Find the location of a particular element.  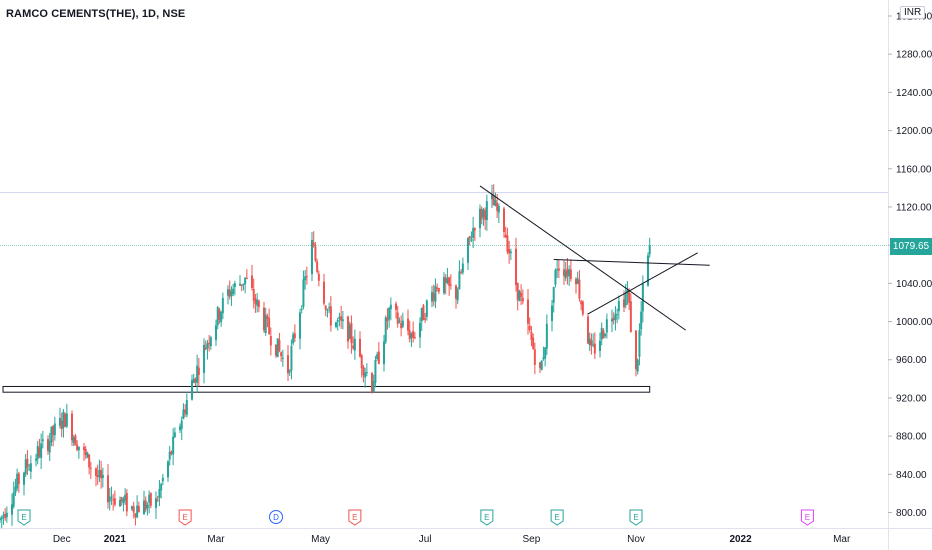

trendline-descending-resistance is located at coordinates (583, 258).